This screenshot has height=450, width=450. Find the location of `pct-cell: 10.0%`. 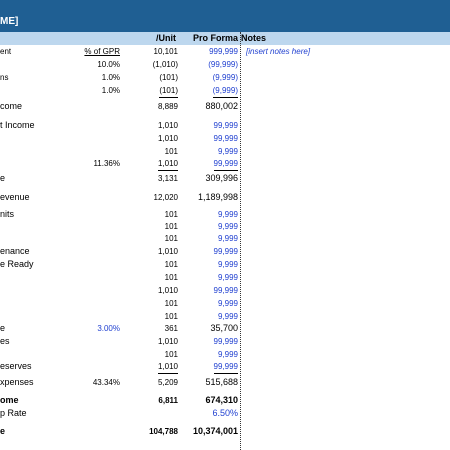

pct-cell: 10.0% is located at coordinates (108, 64).